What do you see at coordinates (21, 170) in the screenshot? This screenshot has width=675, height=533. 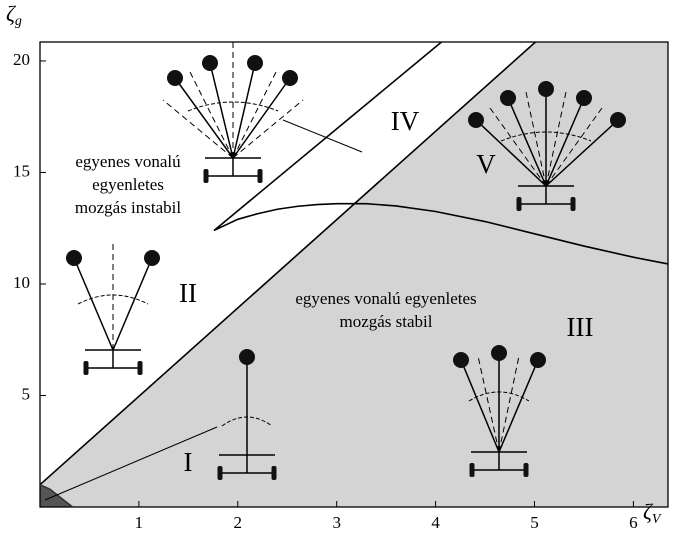 I see `y-tick-label: 15` at bounding box center [21, 170].